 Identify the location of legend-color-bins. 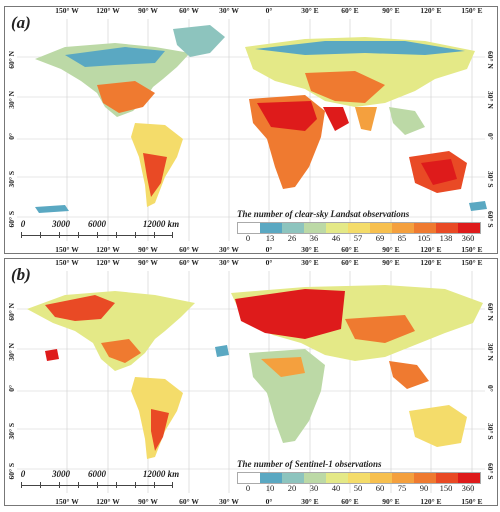
(359, 478).